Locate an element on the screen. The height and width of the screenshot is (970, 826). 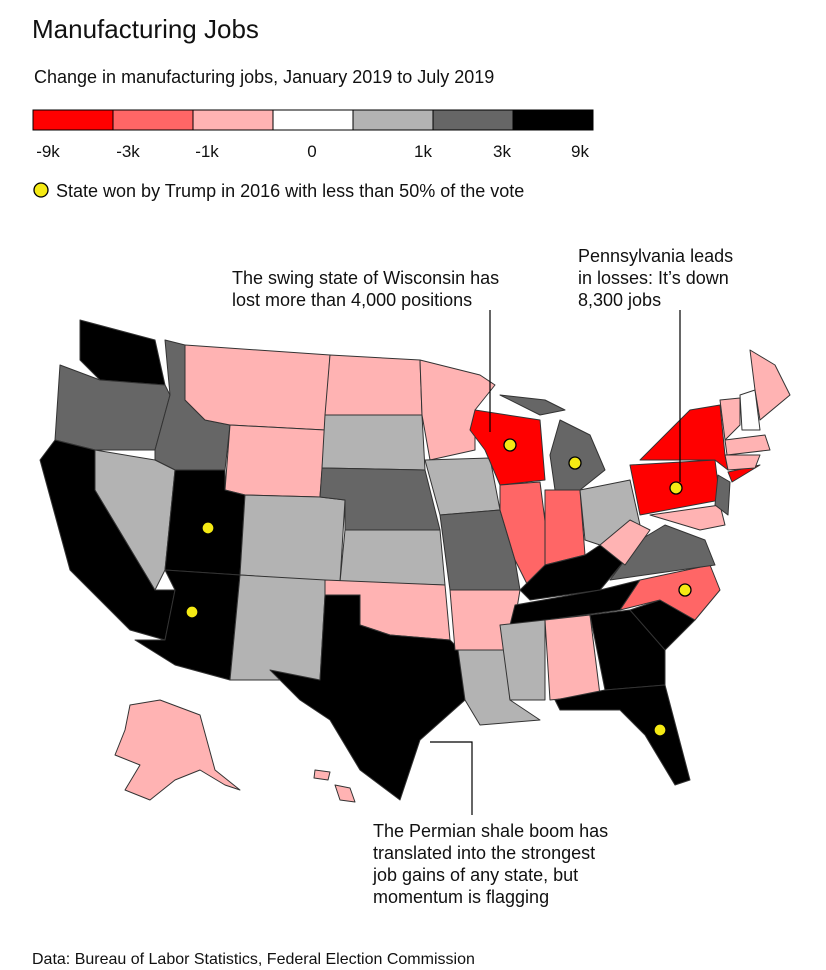
annotation: The Permian shale boom has is located at coordinates (490, 831).